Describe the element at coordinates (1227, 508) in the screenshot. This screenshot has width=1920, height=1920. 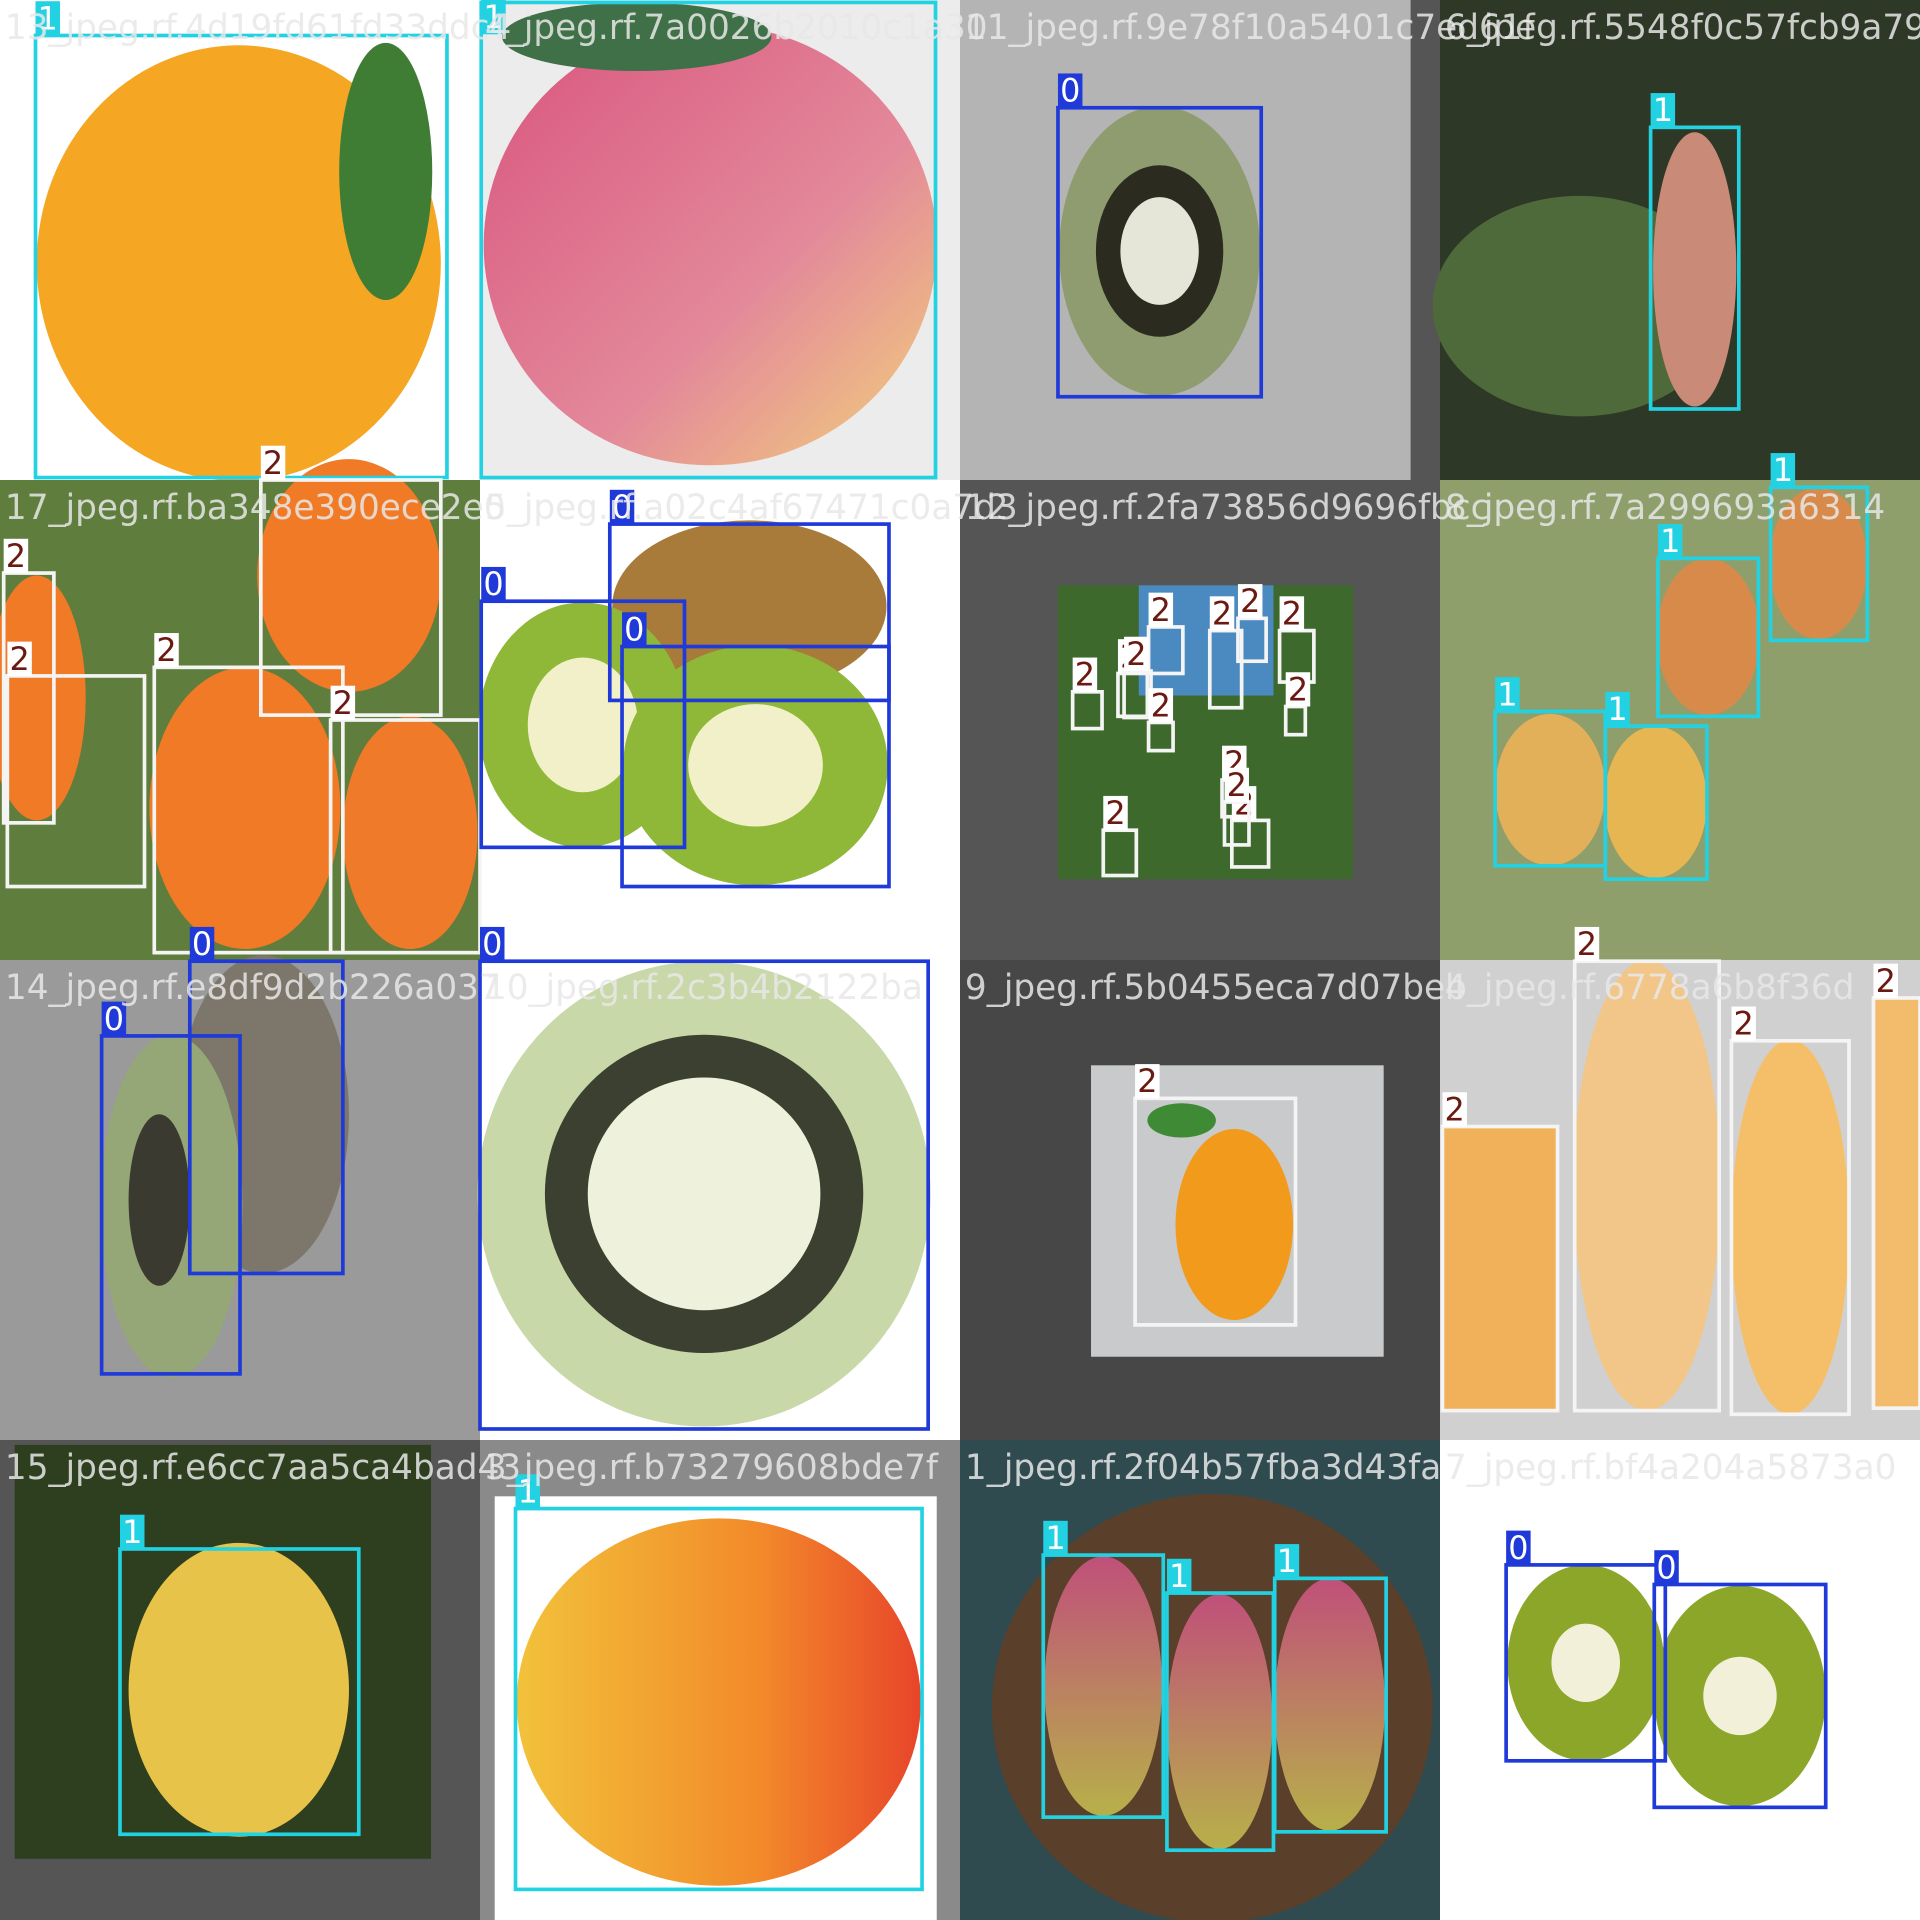
I see `filename: 12_jpeg.rf.2fa73856d9696fbcc` at that location.